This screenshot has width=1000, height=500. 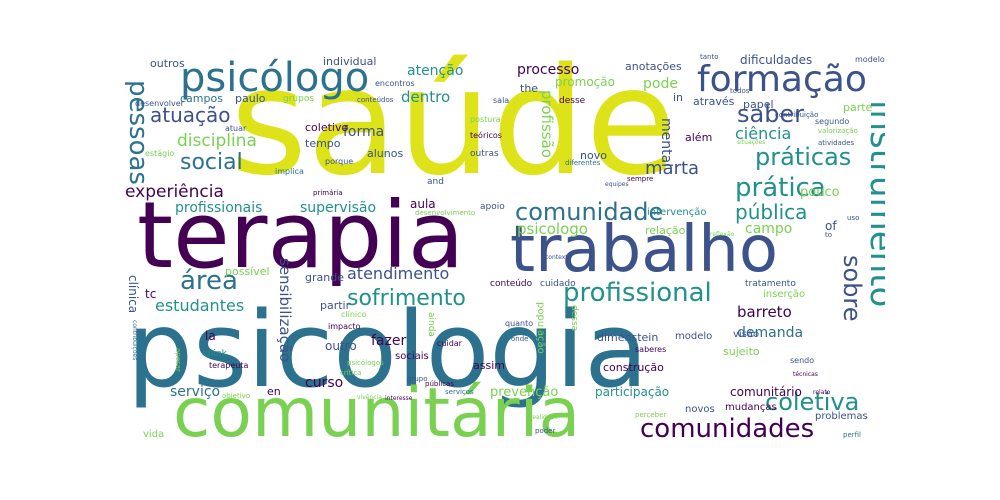 I want to click on word-realidade: realidade, so click(x=544, y=417).